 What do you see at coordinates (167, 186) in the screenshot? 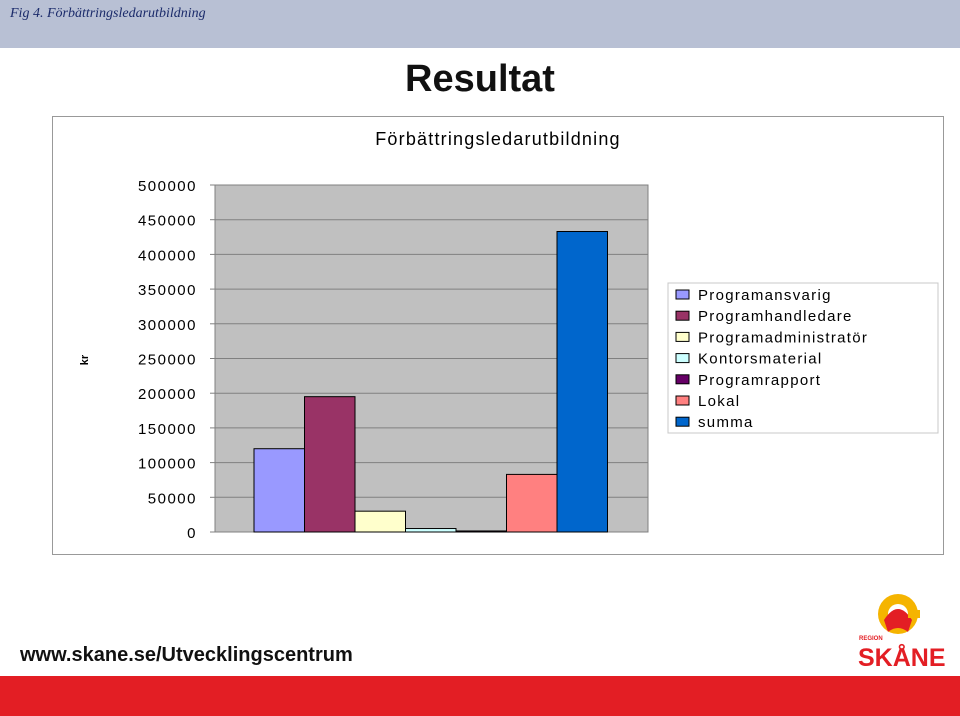
I see `y-tick-label: 500000` at bounding box center [167, 186].